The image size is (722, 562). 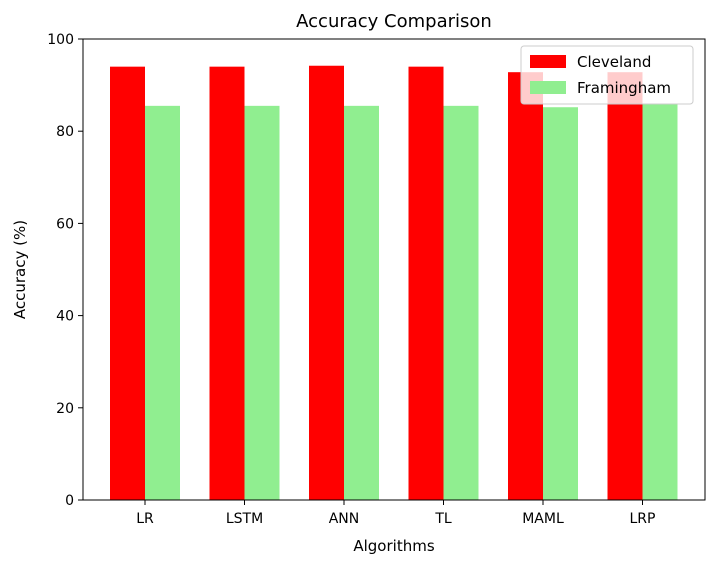 I want to click on y-axis: 0 20 40 60 80 100, so click(x=65, y=270).